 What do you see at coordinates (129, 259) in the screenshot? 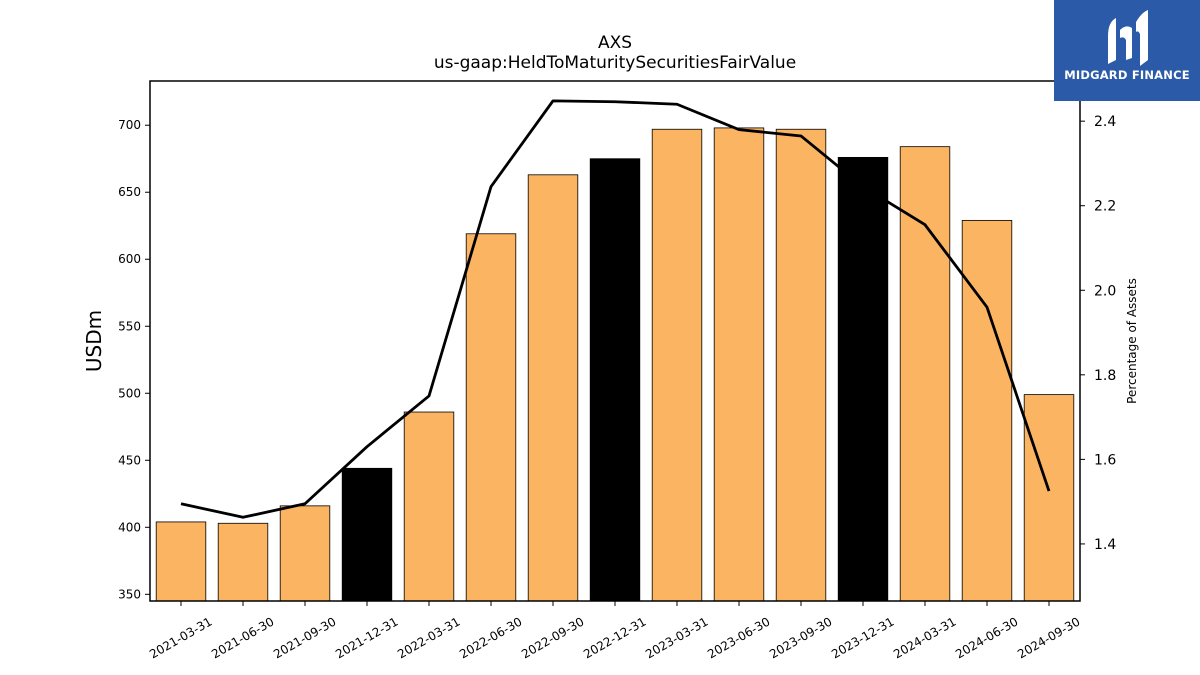
I see `y-tick-label: 600` at bounding box center [129, 259].